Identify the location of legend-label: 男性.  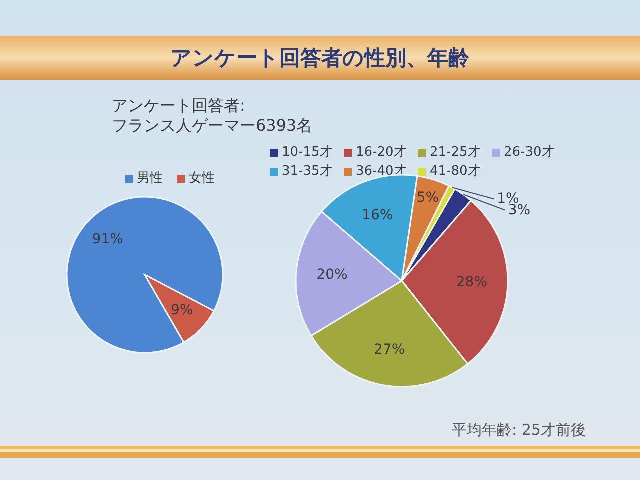
(150, 178).